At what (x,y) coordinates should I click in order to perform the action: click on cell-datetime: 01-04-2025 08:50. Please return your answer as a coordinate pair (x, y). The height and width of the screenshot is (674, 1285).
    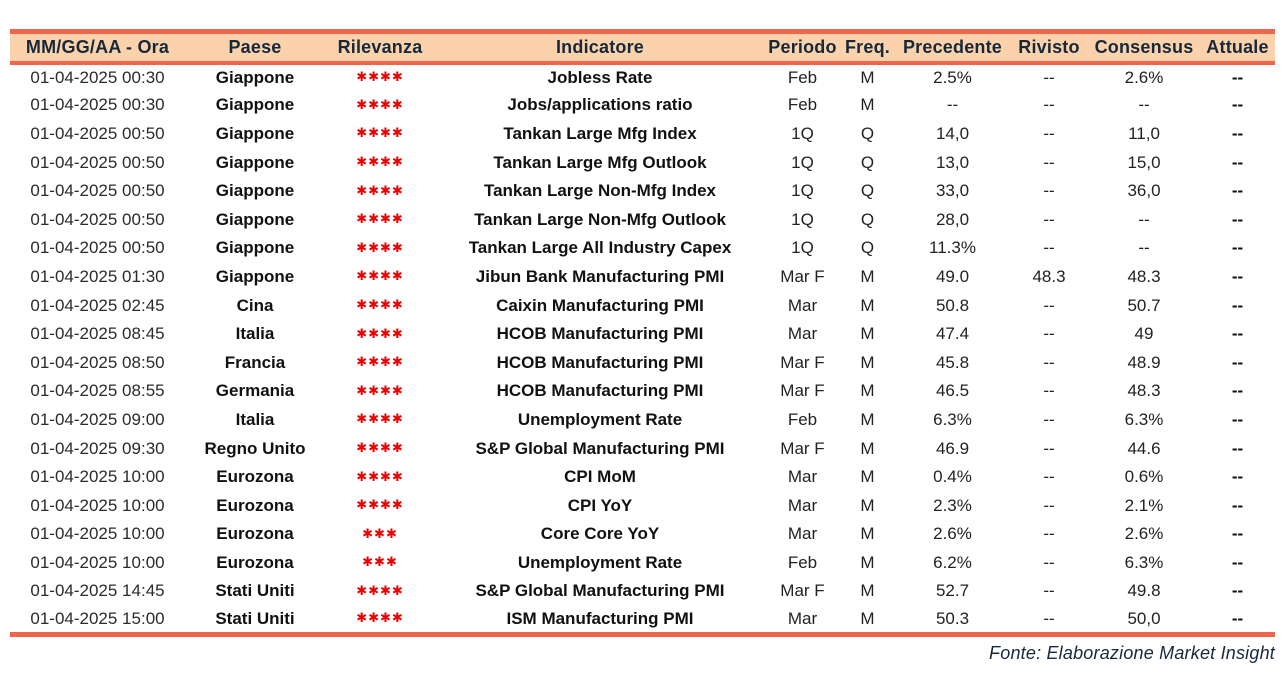
    Looking at the image, I should click on (97, 362).